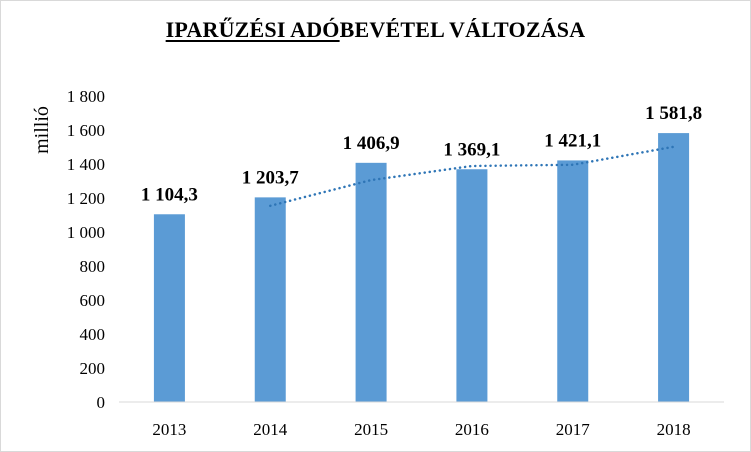 This screenshot has width=751, height=452. What do you see at coordinates (86, 198) in the screenshot?
I see `y-tick-label: 1 200` at bounding box center [86, 198].